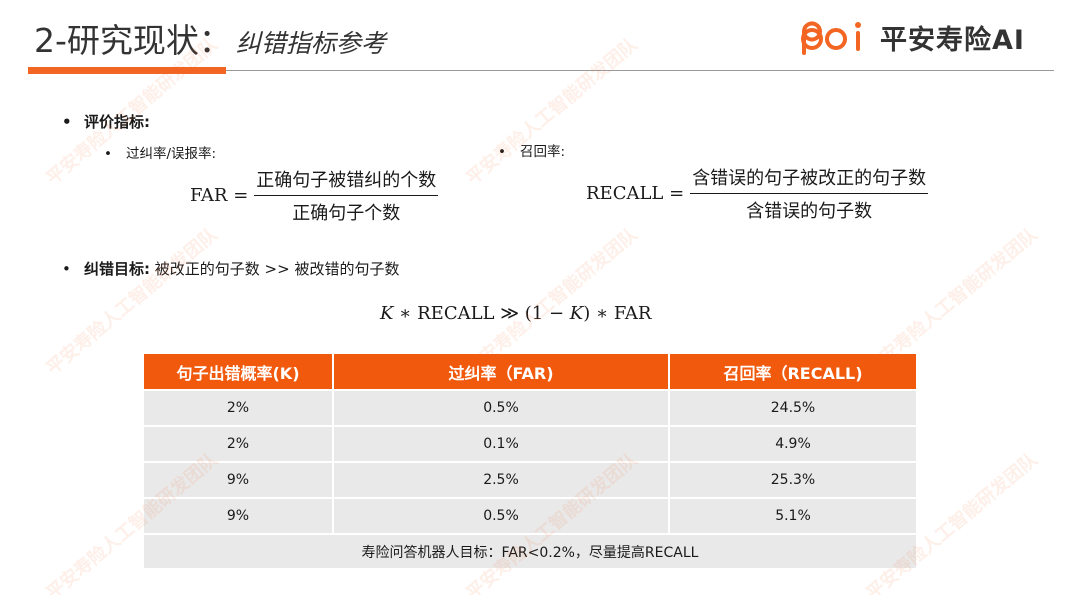 This screenshot has height=595, width=1080. What do you see at coordinates (117, 269) in the screenshot?
I see `goal-label: 纠错目标:` at bounding box center [117, 269].